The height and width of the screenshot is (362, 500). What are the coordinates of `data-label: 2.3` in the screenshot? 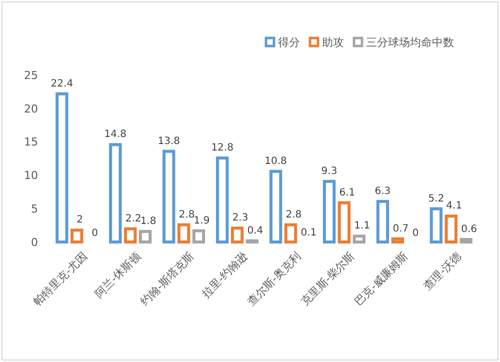 It's located at (240, 218).